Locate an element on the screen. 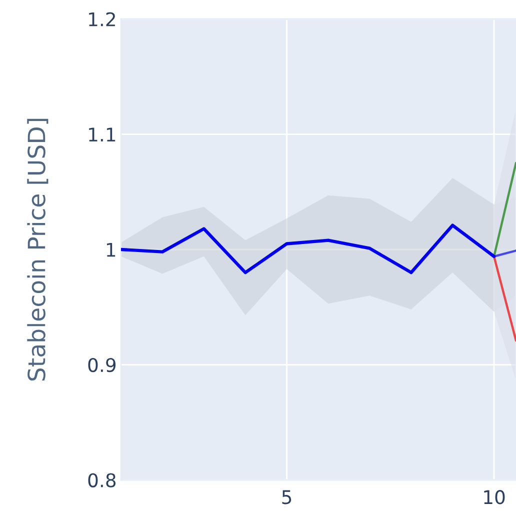 The width and height of the screenshot is (516, 511). y-tick-label: 0.8 is located at coordinates (102, 480).